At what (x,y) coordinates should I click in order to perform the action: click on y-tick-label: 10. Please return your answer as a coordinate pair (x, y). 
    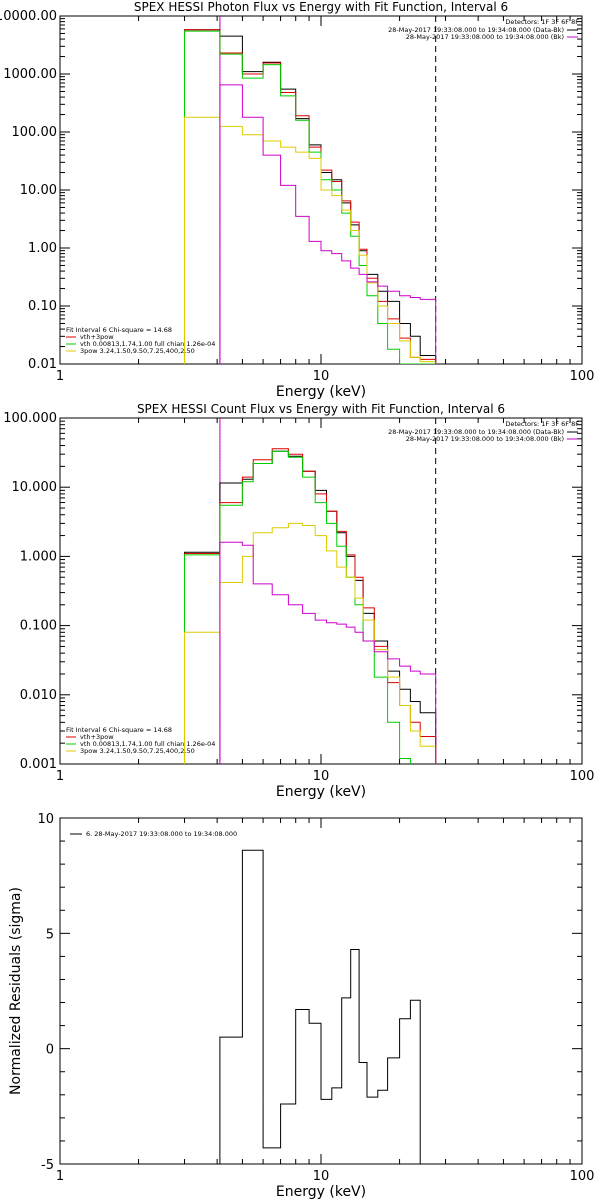
    Looking at the image, I should click on (45, 819).